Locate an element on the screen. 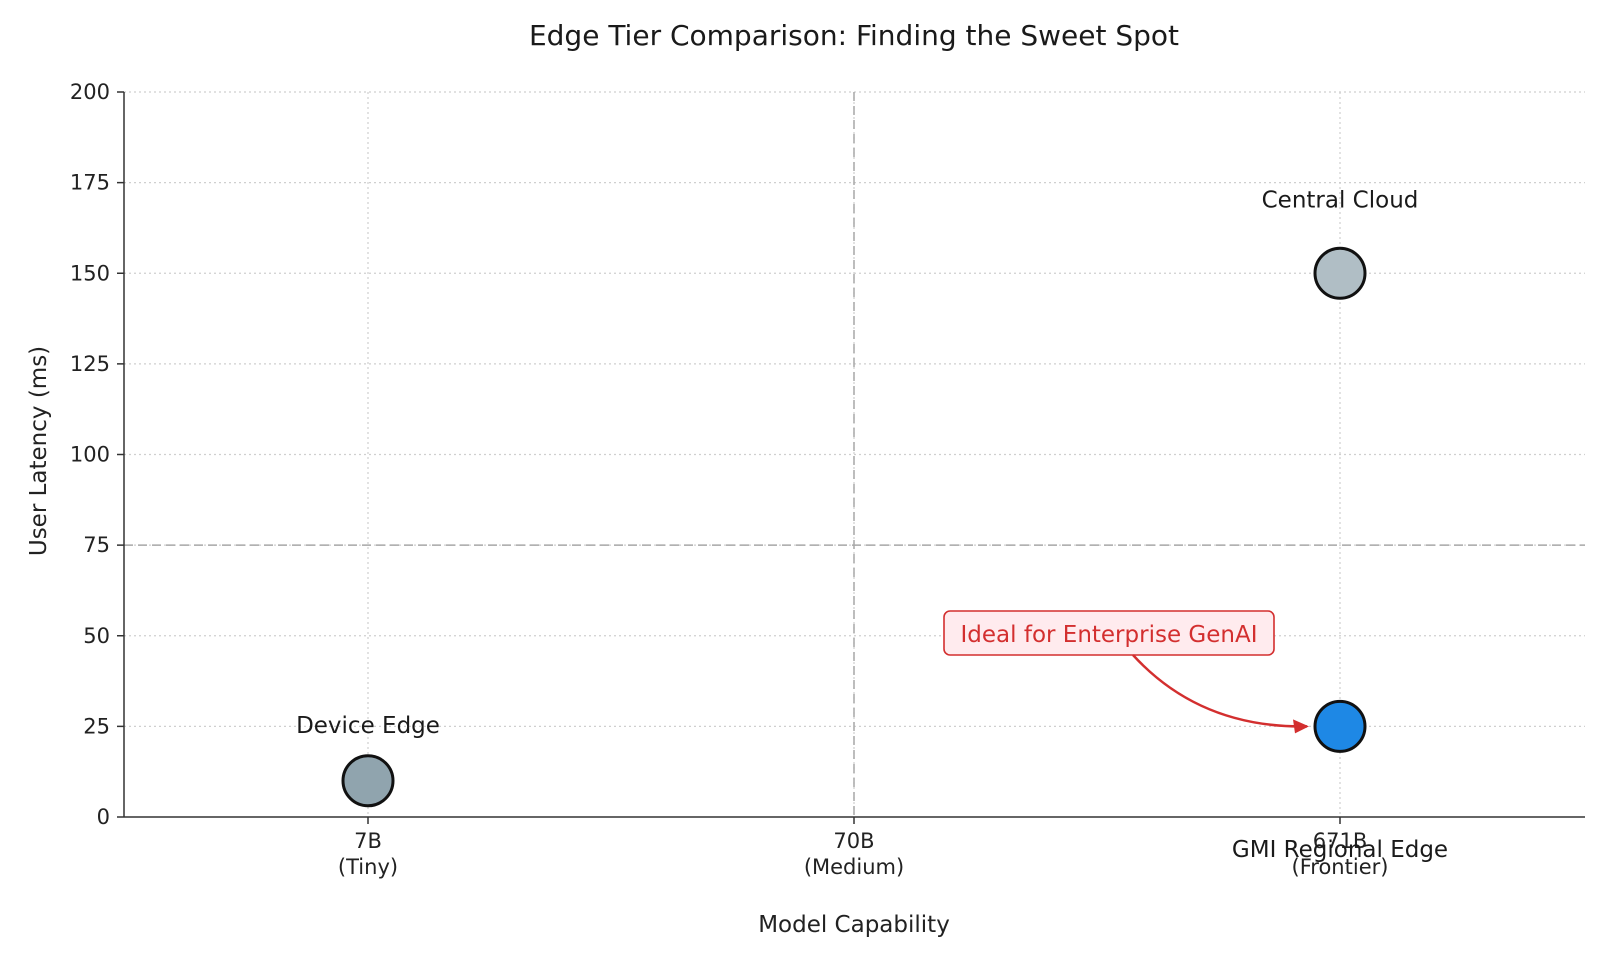  annotation-box is located at coordinates (1109, 633).